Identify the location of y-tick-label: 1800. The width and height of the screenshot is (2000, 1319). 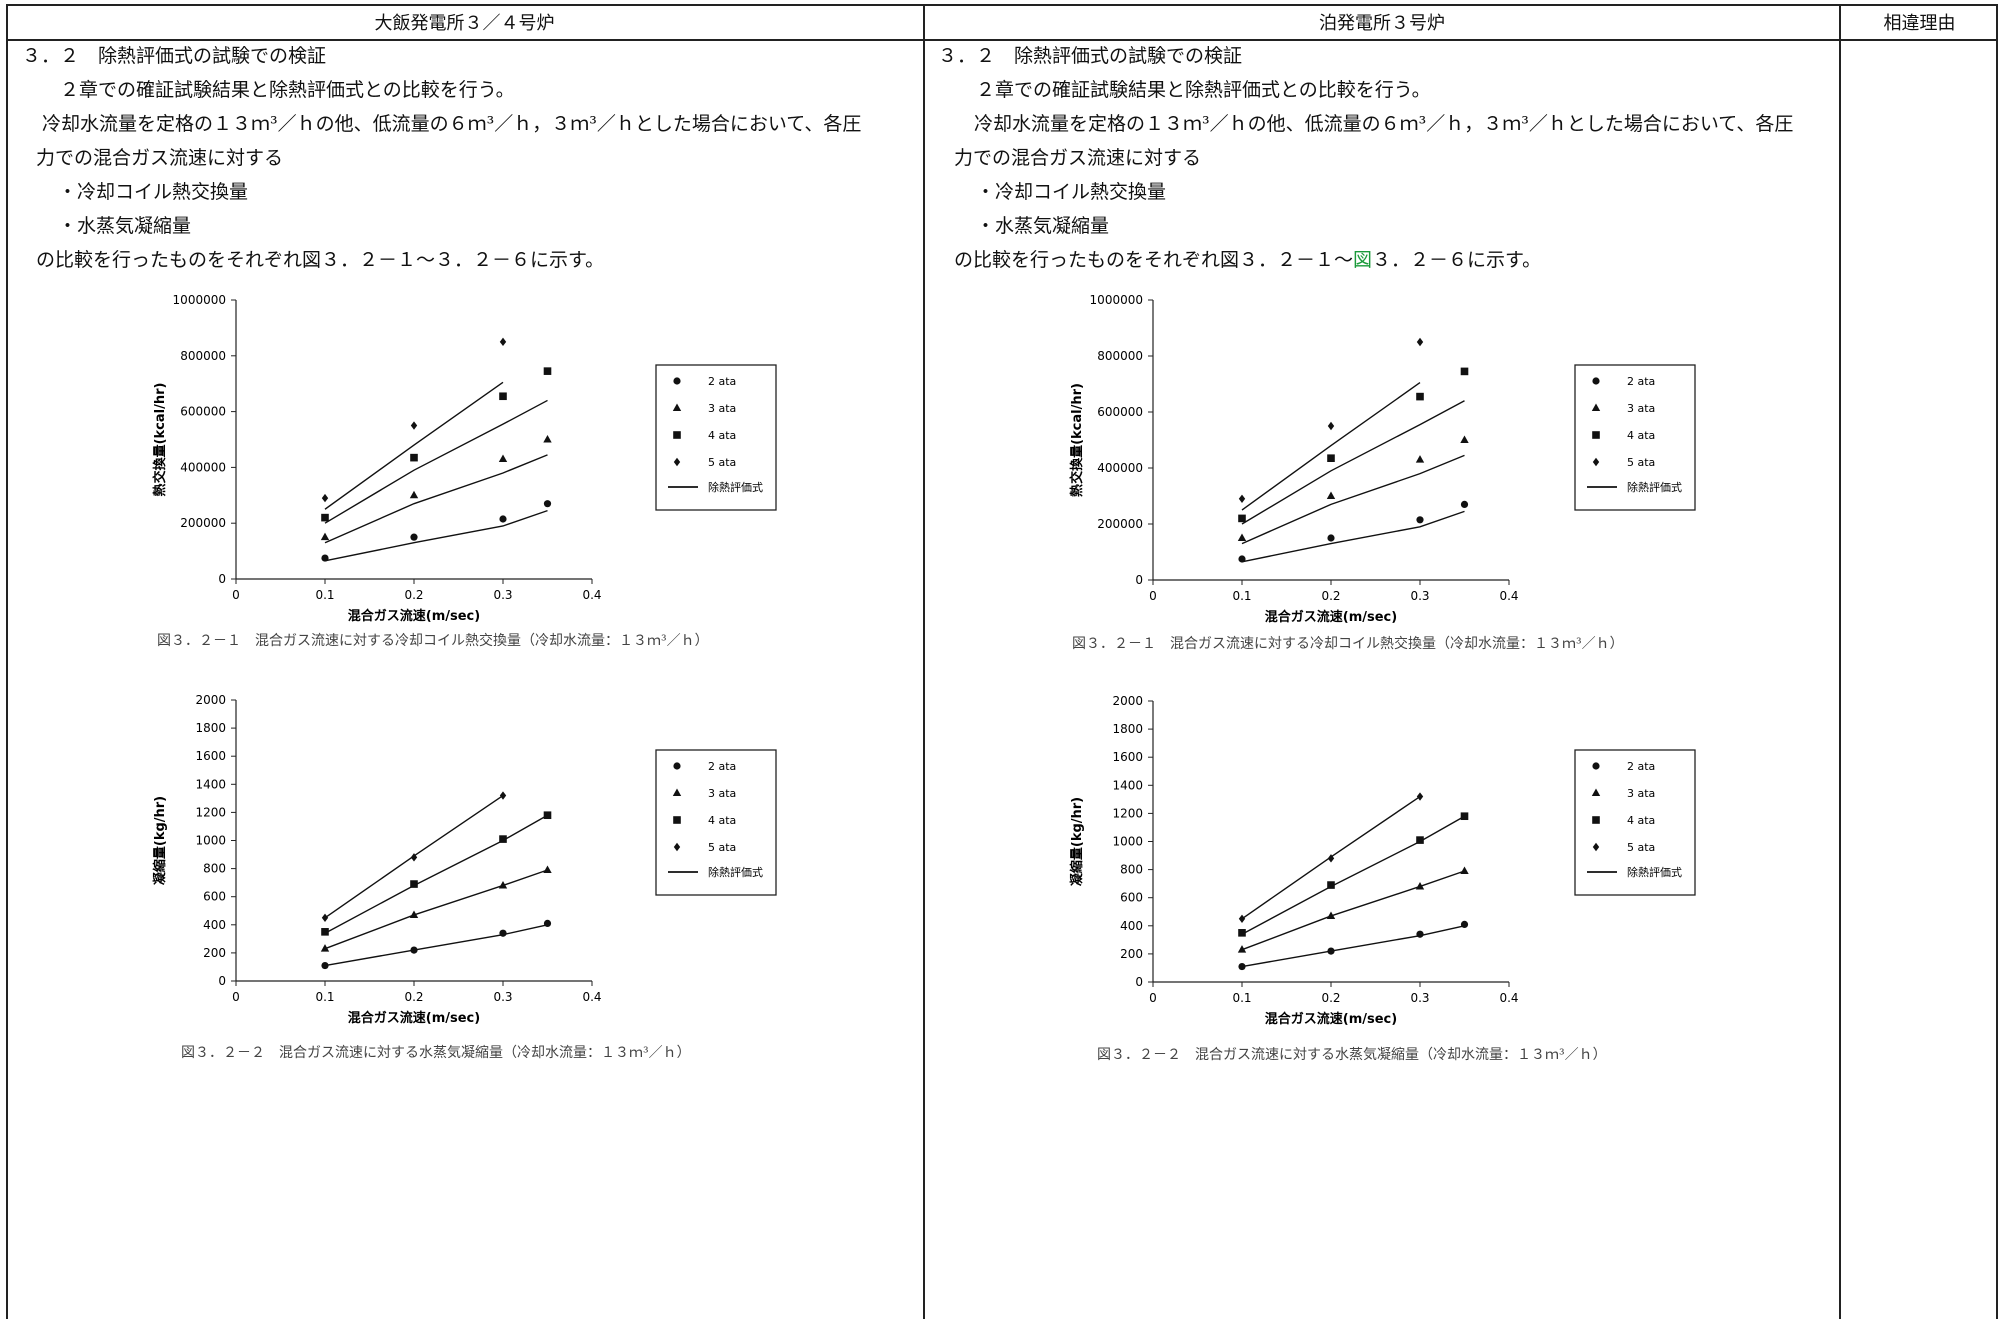
(210, 728).